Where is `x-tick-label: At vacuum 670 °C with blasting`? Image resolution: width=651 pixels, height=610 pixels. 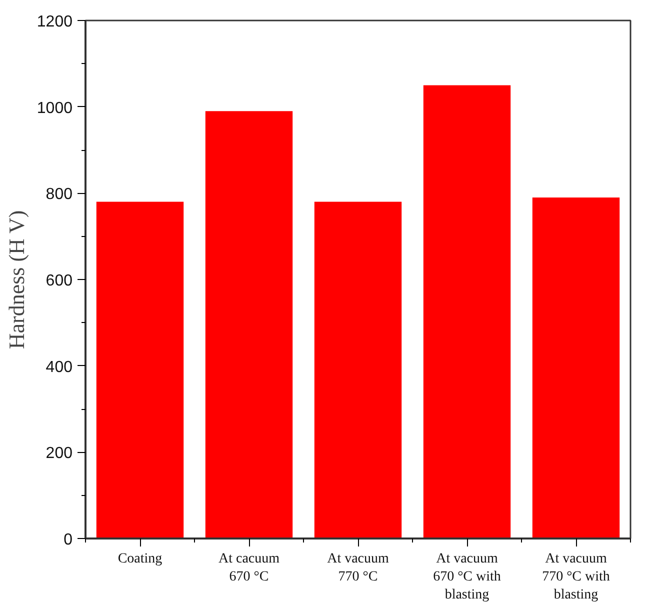 x-tick-label: At vacuum 670 °C with blasting is located at coordinates (467, 577).